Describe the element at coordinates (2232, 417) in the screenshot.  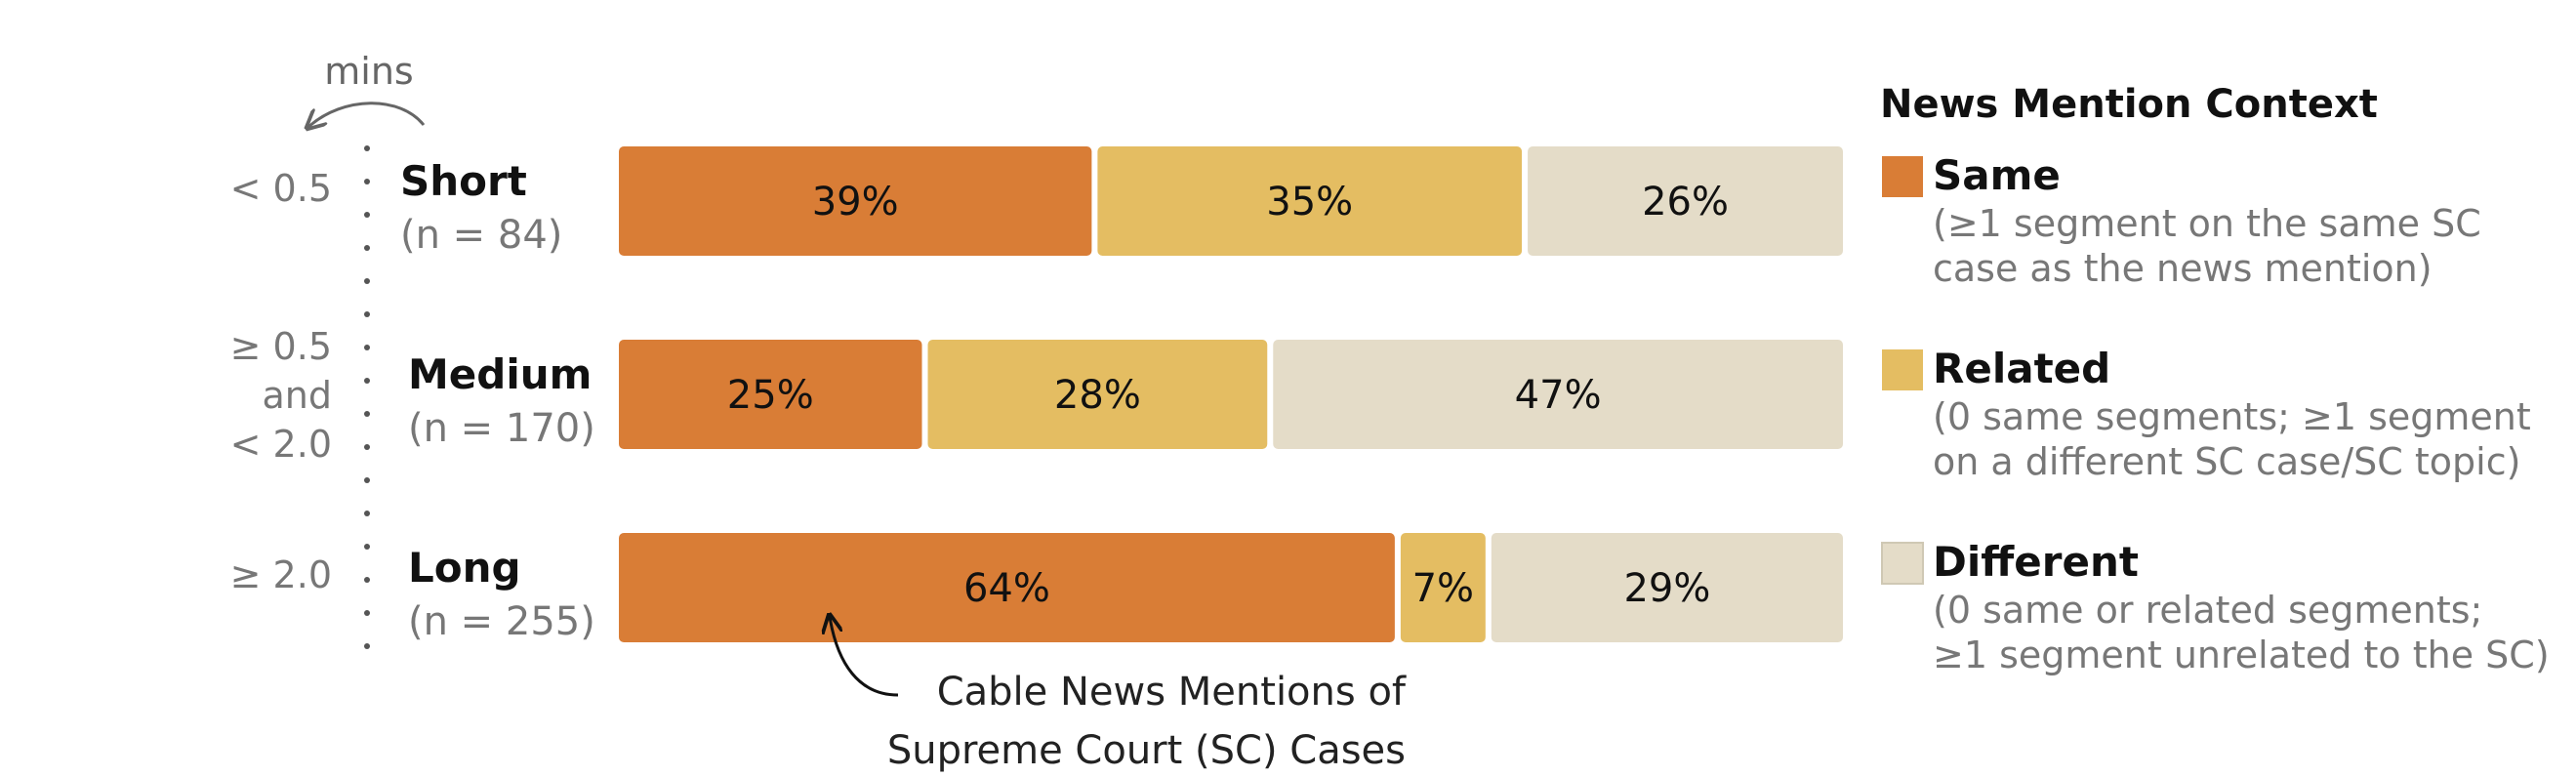
I see `legend-desc-related-0: (0 same segments; ≥1 segment` at that location.